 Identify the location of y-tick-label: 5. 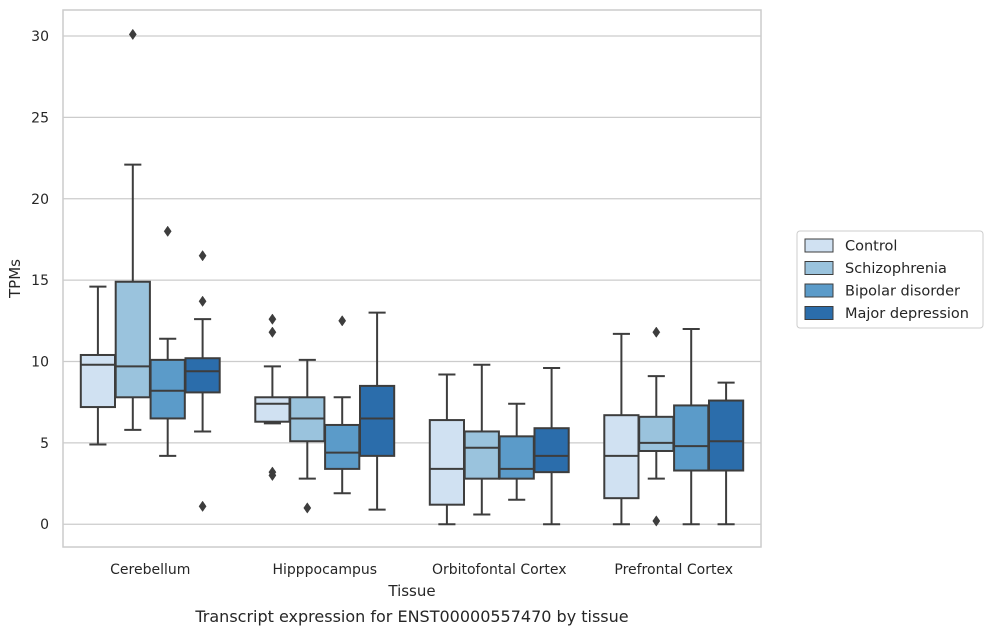
(44, 444).